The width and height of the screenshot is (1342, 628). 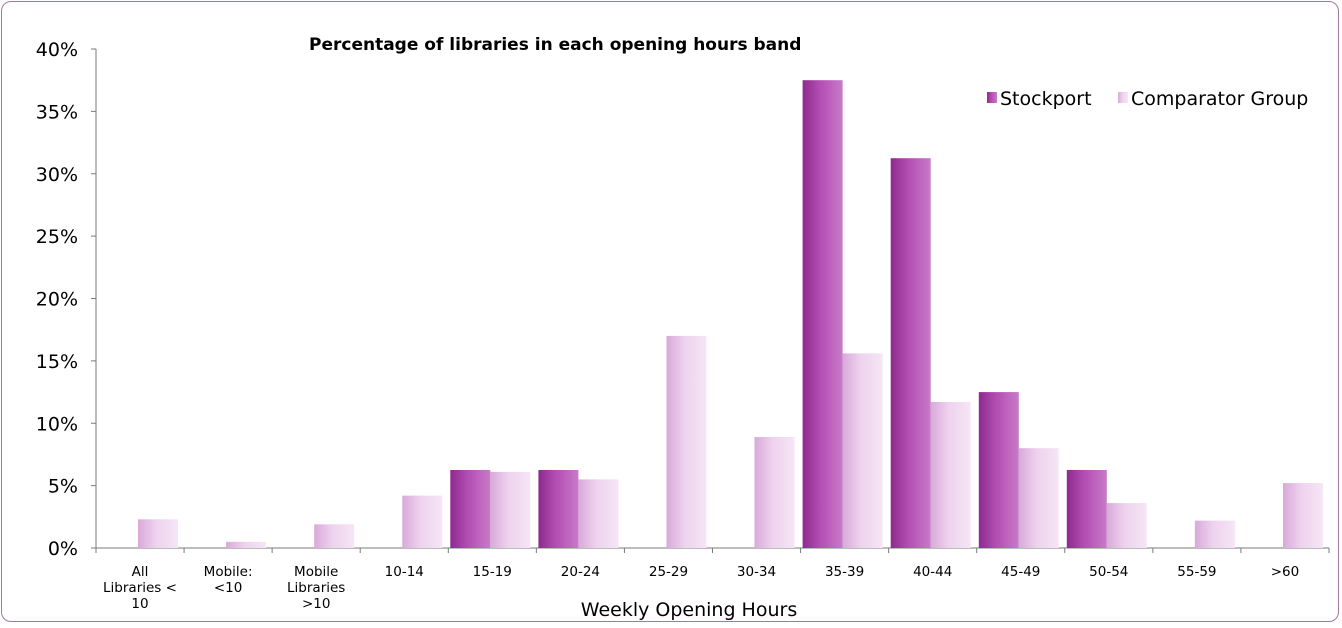 I want to click on x-tick-label: 10-14, so click(x=404, y=572).